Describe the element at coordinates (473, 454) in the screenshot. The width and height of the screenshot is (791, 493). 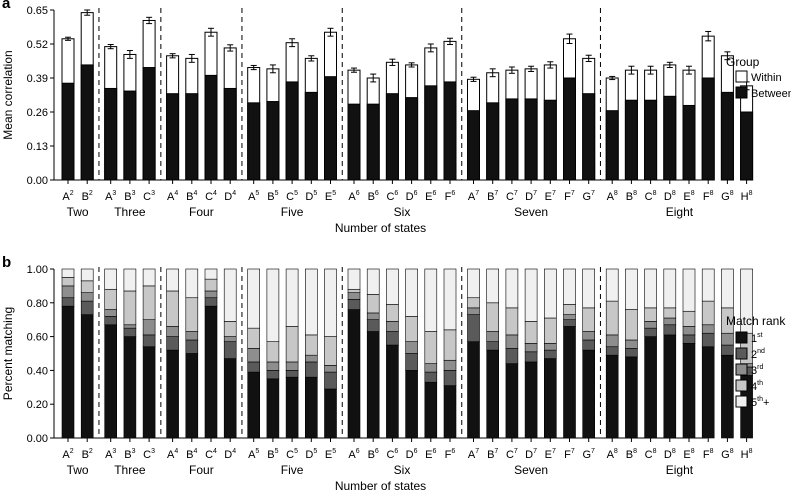
I see `x-tick-label: A7` at that location.